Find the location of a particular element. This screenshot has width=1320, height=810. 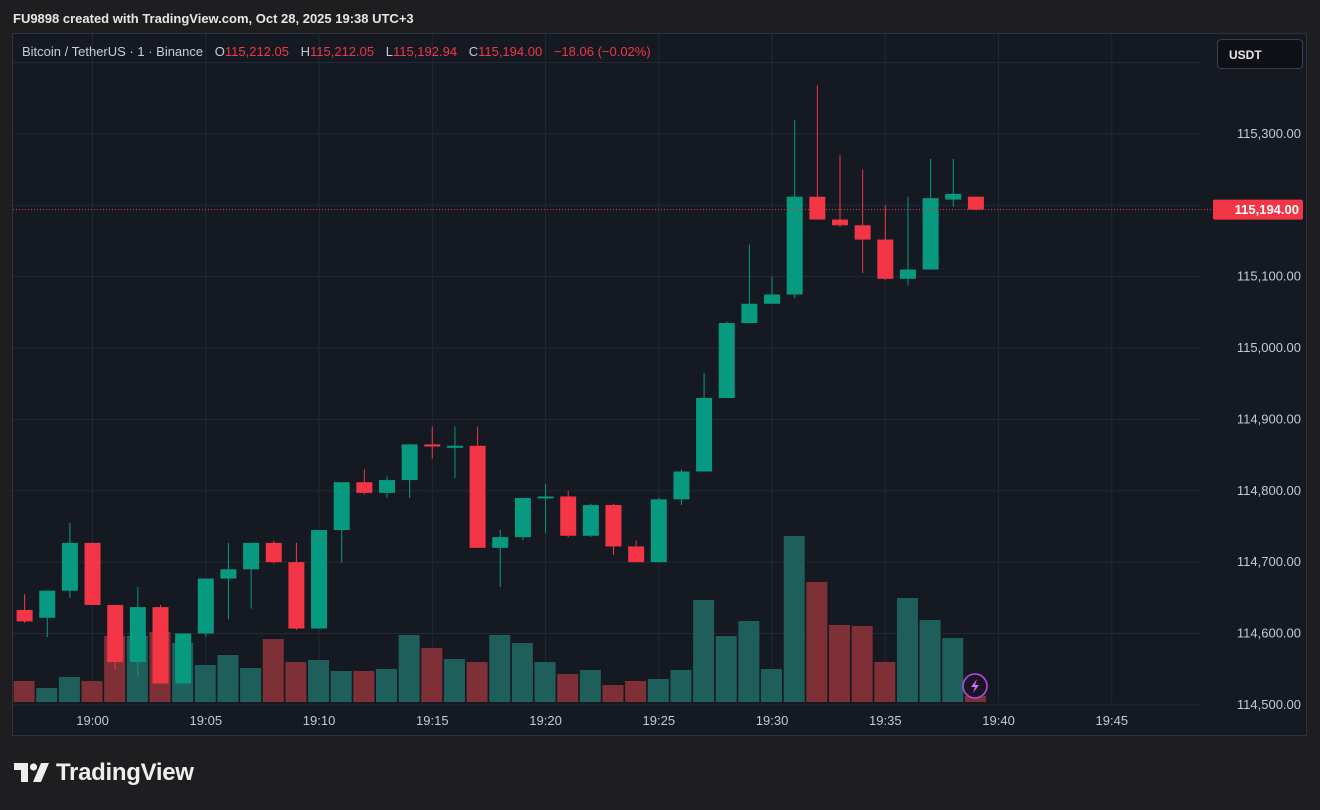

time-tick-label: 19:15 is located at coordinates (432, 720).